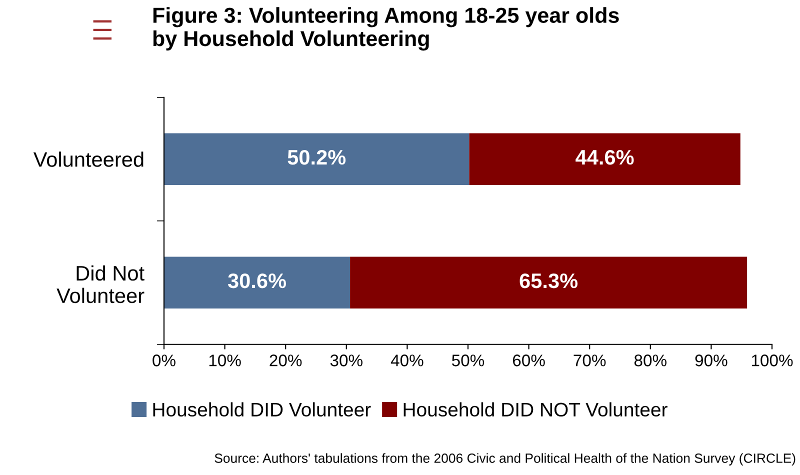 The image size is (800, 475). Describe the element at coordinates (772, 360) in the screenshot. I see `x-tick-label: 100%` at that location.